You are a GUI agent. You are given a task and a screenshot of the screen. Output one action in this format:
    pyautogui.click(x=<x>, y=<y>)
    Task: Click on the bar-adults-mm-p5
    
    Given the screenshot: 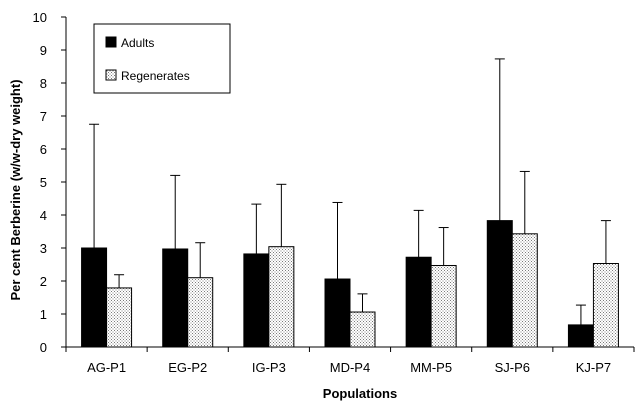 What is the action you would take?
    pyautogui.click(x=418, y=302)
    